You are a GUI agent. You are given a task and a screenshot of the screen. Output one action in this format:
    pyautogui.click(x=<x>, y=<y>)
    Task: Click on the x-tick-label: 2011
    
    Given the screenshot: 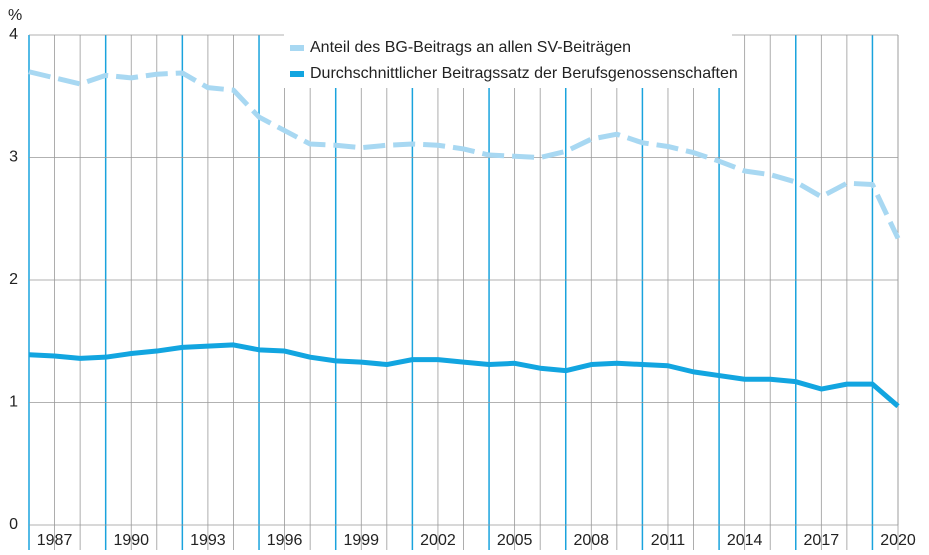 What is the action you would take?
    pyautogui.click(x=668, y=540)
    